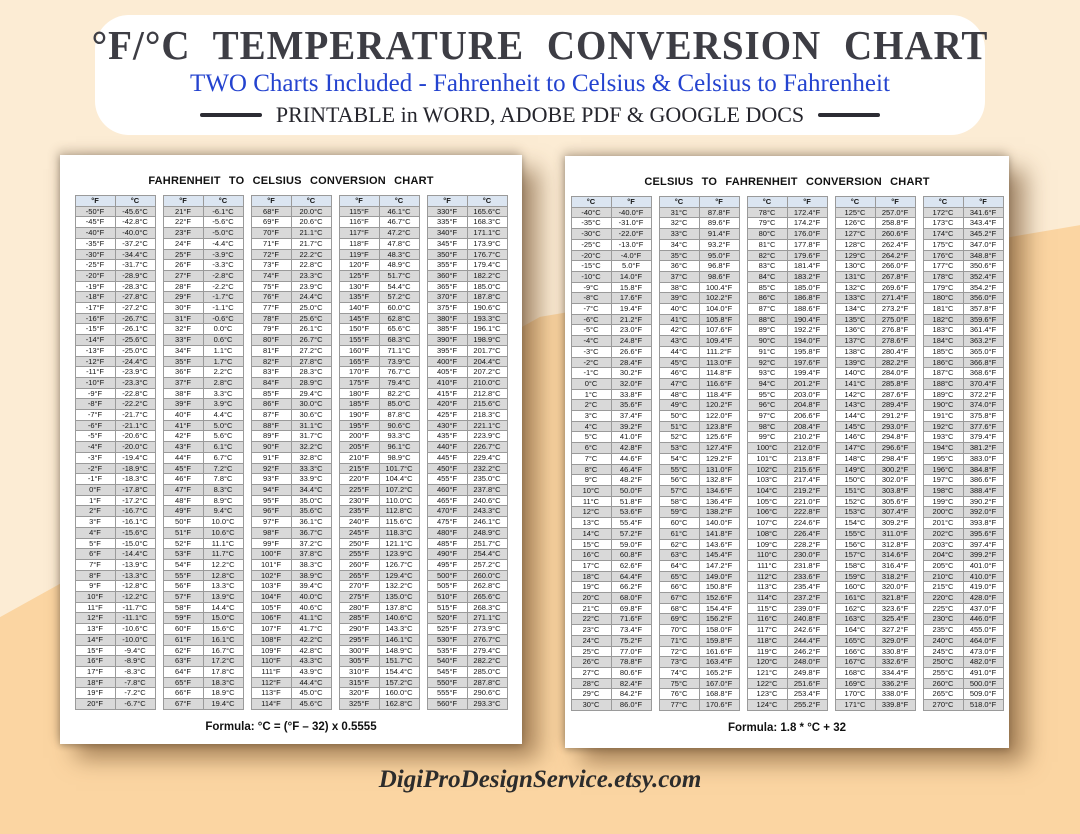 This screenshot has height=834, width=1080. Describe the element at coordinates (447, 489) in the screenshot. I see `table-cell: 460°F` at that location.